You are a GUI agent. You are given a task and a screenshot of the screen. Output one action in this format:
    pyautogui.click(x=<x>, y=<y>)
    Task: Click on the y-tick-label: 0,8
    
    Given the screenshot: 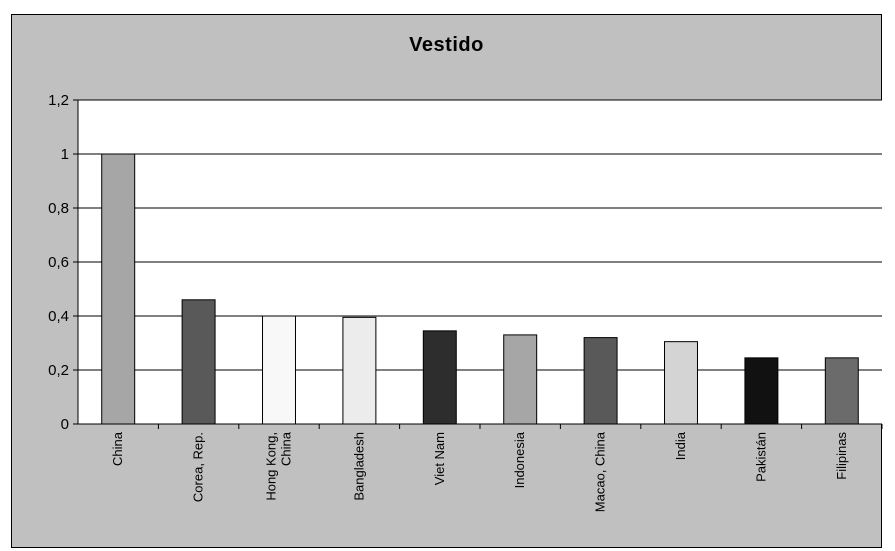 What is the action you would take?
    pyautogui.click(x=58, y=208)
    